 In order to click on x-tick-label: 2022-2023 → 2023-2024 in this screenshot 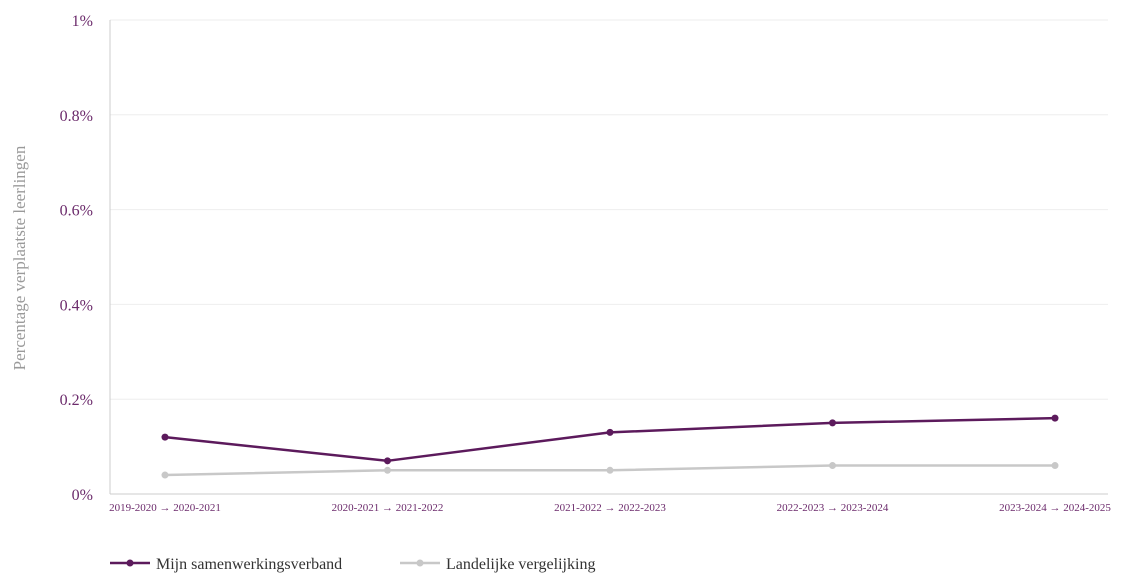, I will do `click(833, 508)`.